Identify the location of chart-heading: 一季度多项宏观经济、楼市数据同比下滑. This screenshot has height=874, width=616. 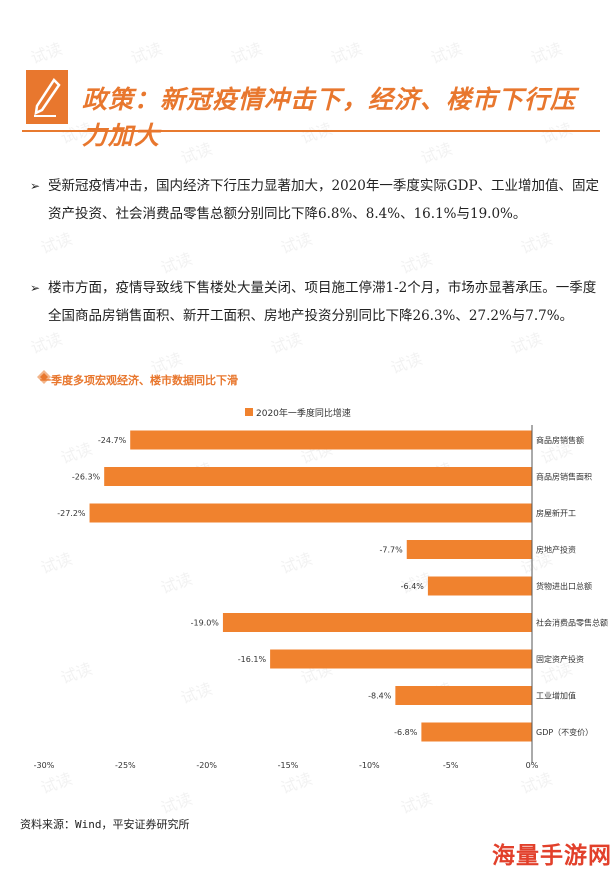
(139, 380).